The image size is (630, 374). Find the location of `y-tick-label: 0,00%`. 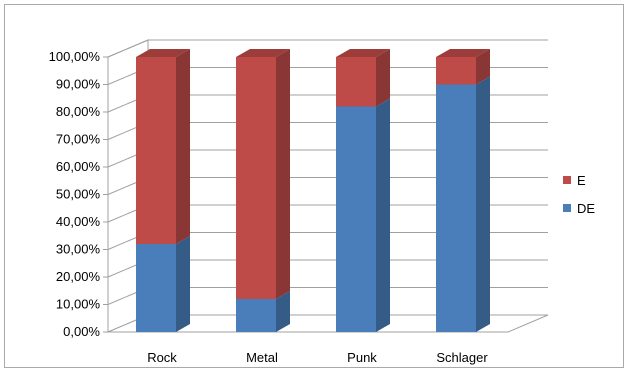

y-tick-label: 0,00% is located at coordinates (81, 331).